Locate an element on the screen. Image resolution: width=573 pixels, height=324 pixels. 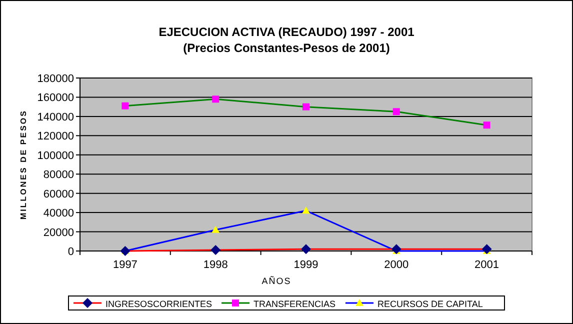
chart-title: EJECUCION ACTIVA (RECAUDO) 1997 - 2001 is located at coordinates (286, 32).